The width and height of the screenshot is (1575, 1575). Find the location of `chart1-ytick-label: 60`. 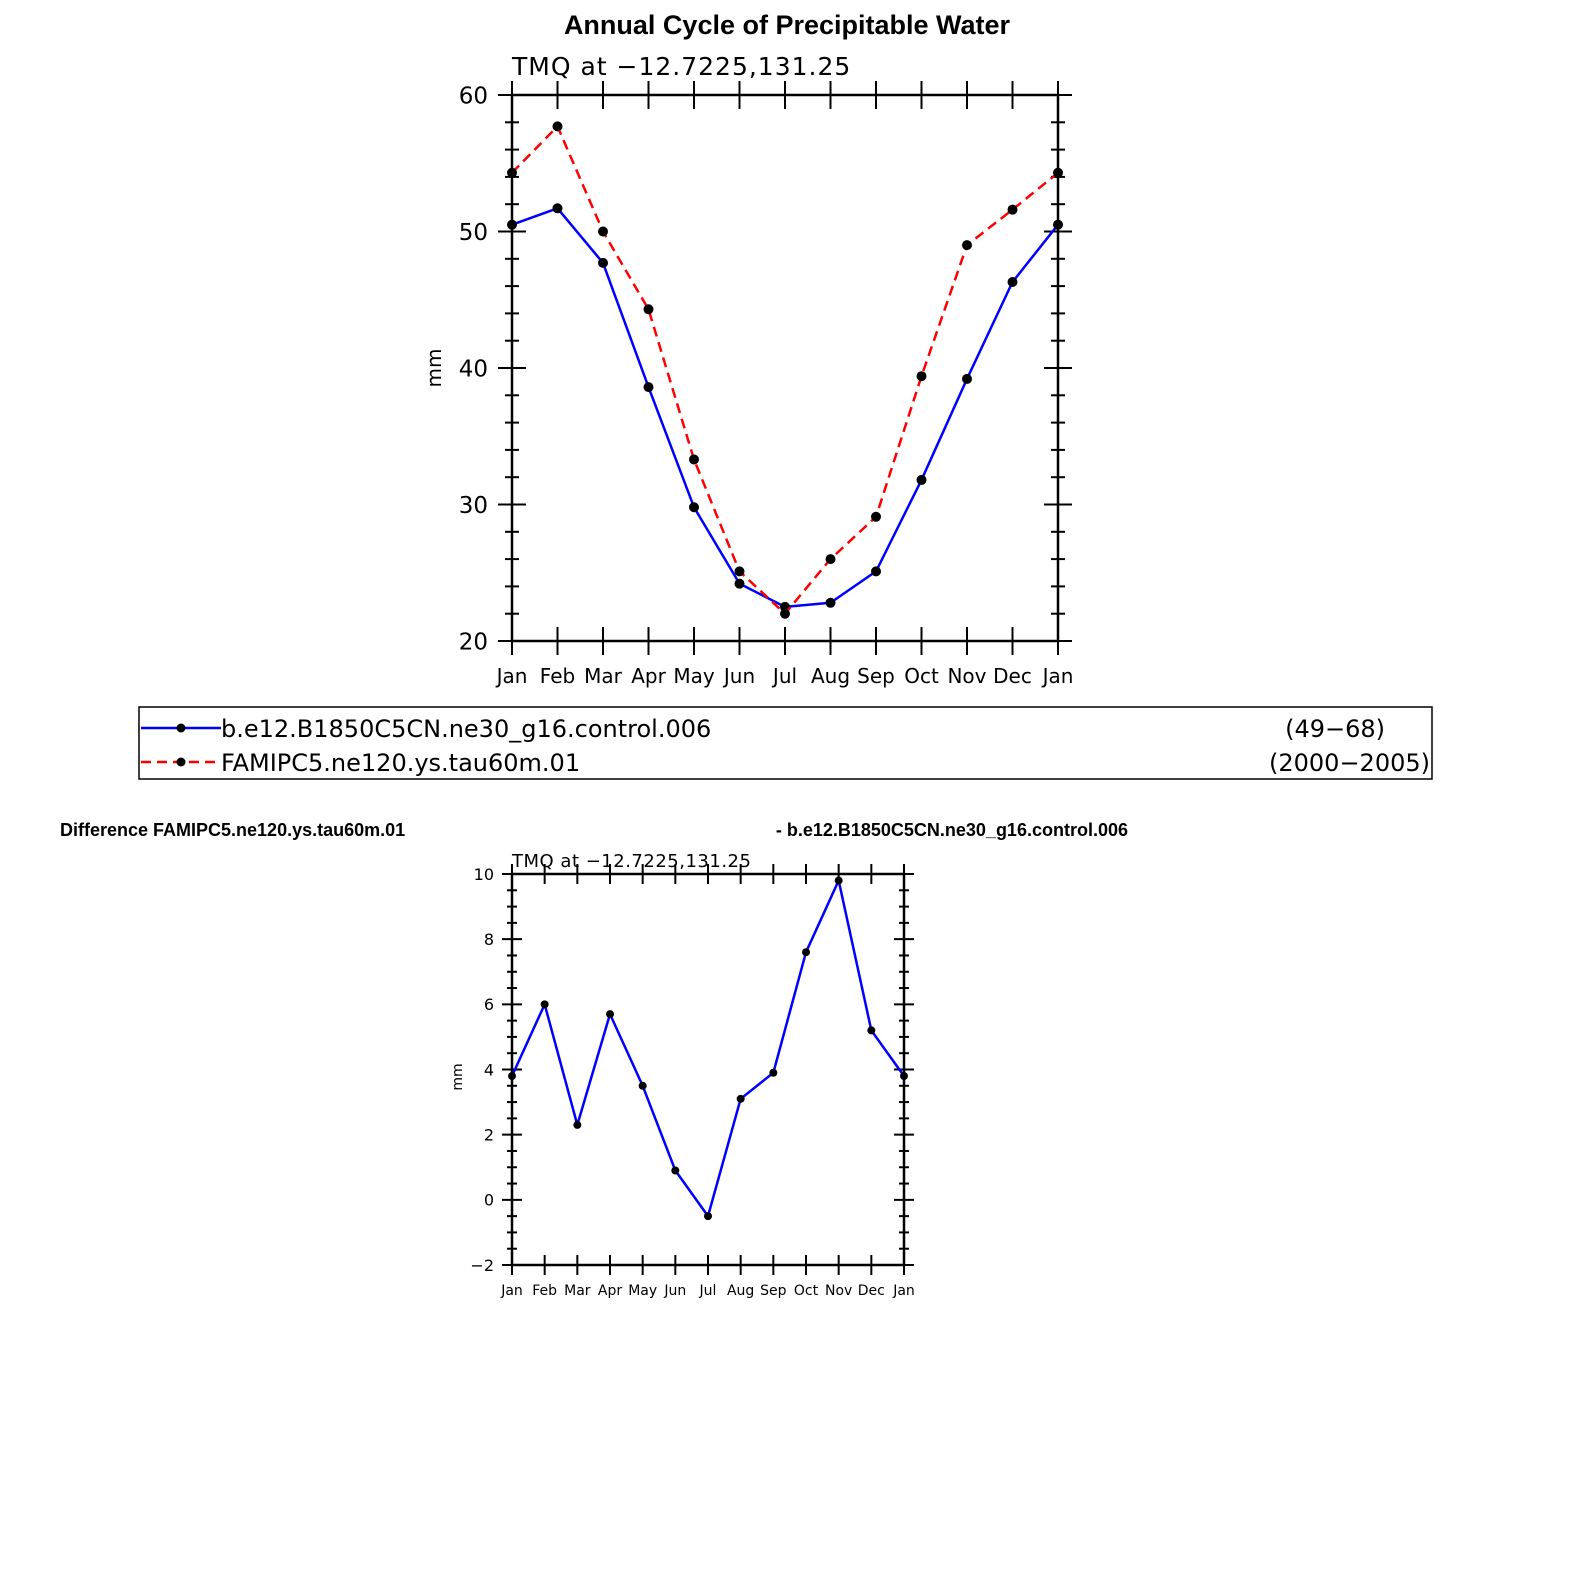

chart1-ytick-label: 60 is located at coordinates (473, 96).